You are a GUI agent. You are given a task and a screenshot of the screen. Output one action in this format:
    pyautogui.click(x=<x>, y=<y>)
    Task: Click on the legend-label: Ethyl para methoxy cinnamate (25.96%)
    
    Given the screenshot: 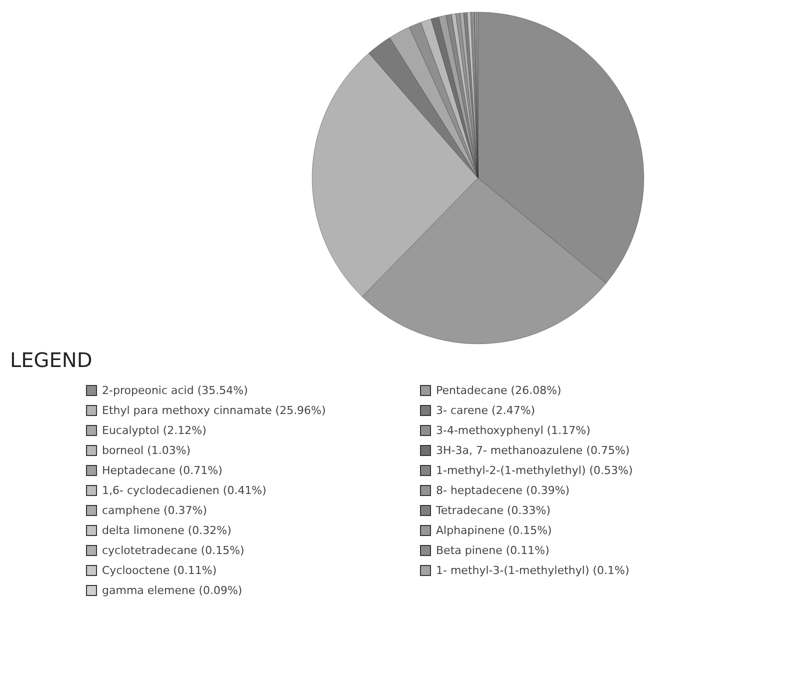 What is the action you would take?
    pyautogui.click(x=214, y=410)
    